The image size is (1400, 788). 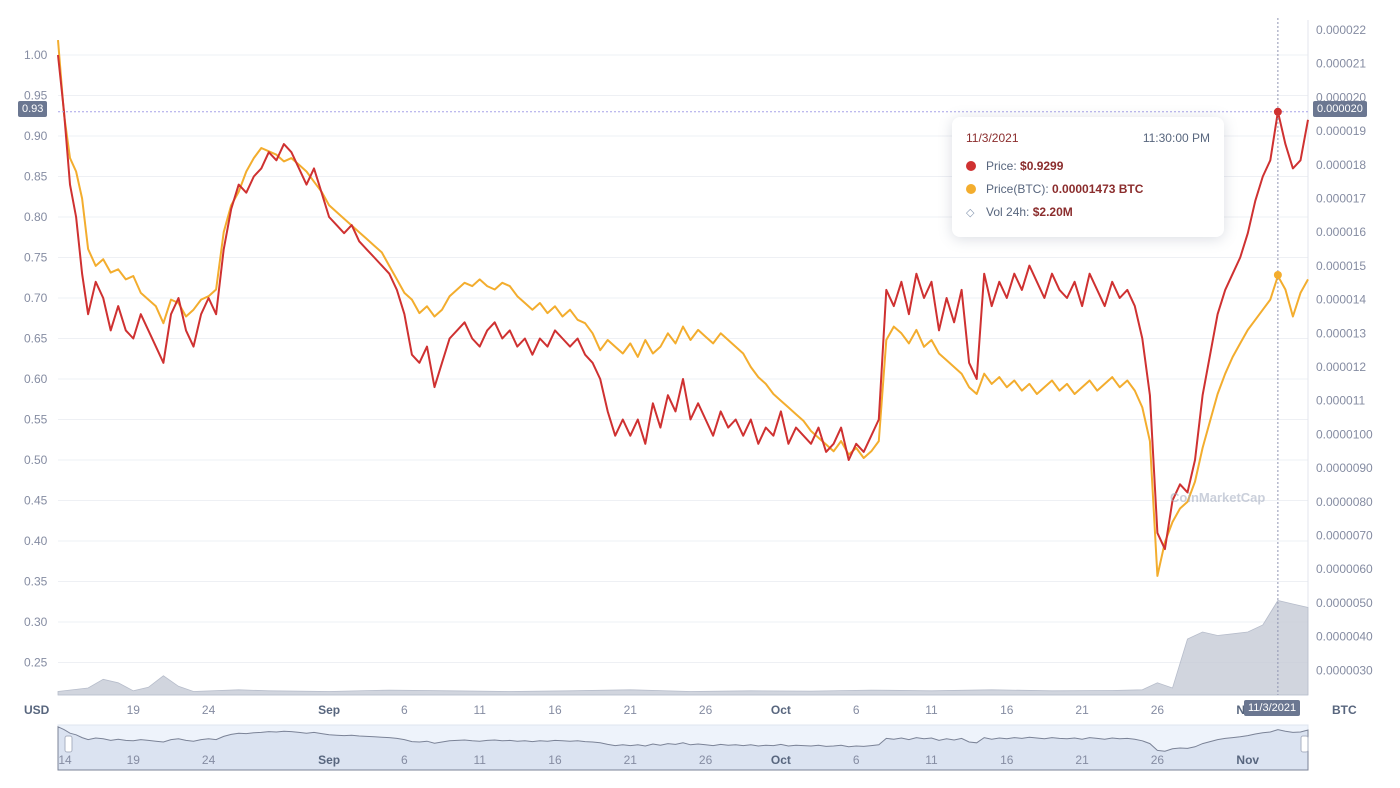 I want to click on right-tick-label: 0.0000090, so click(x=1344, y=468).